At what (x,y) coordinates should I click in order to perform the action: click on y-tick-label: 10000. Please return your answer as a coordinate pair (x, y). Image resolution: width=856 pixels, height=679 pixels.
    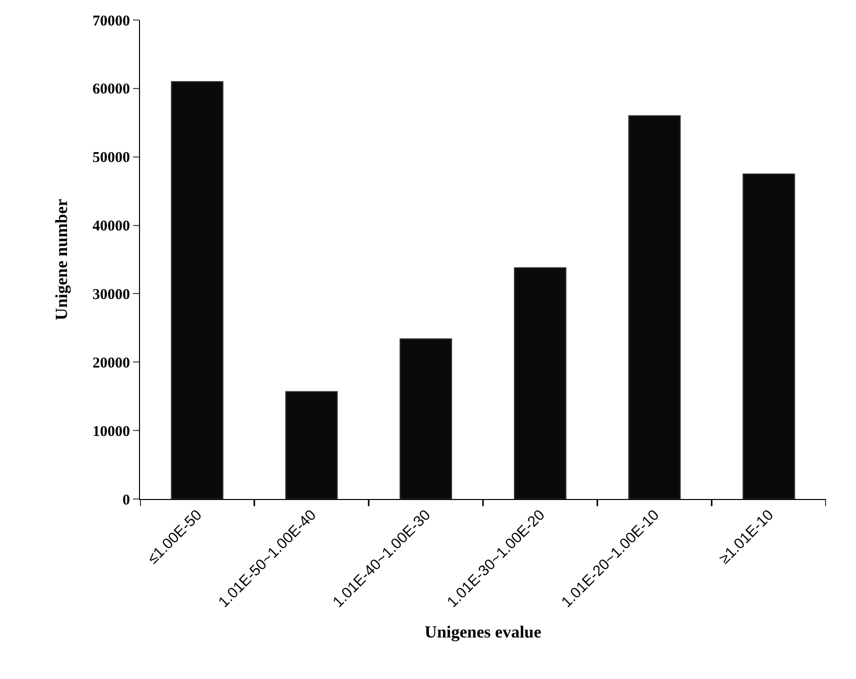
    Looking at the image, I should click on (111, 432).